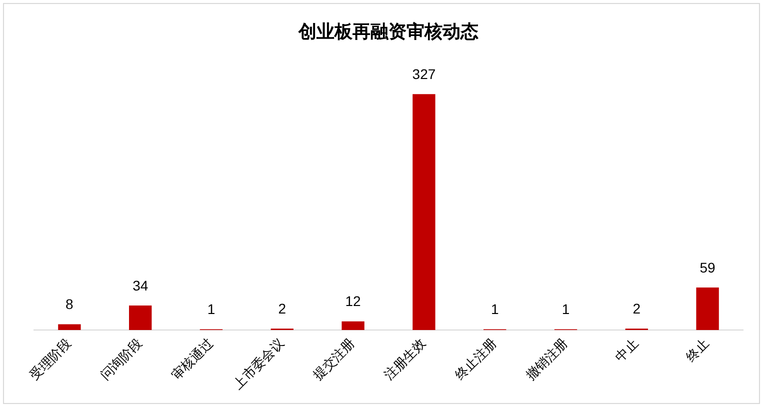  Describe the element at coordinates (192, 359) in the screenshot. I see `x-tick-label: 审核通过` at that location.